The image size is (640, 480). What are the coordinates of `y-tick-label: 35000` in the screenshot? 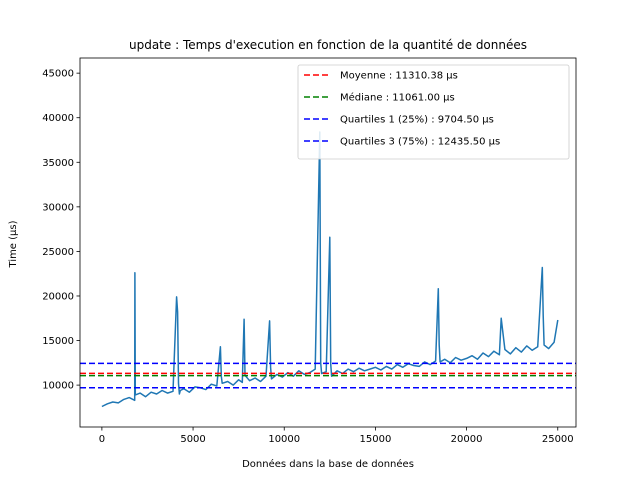 It's located at (58, 163).